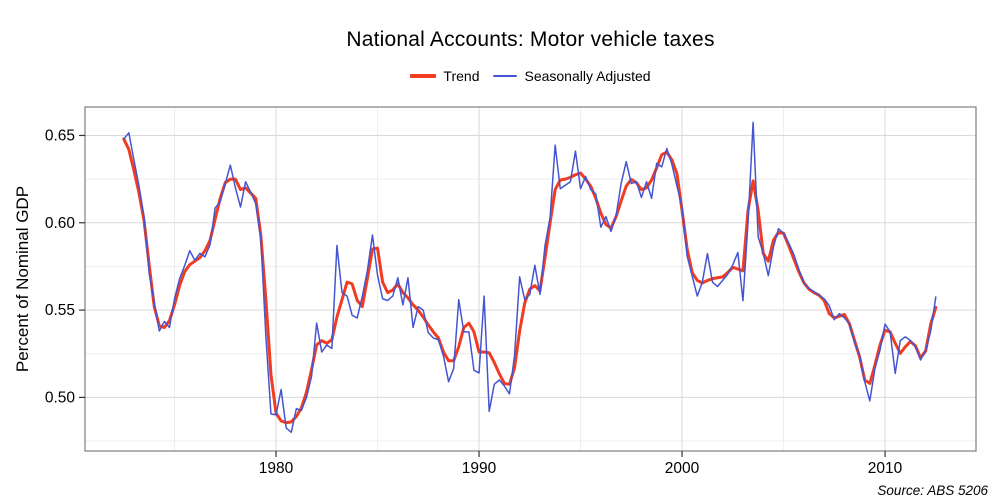 The image size is (1000, 500). Describe the element at coordinates (885, 468) in the screenshot. I see `x-tick-label: 2010` at that location.